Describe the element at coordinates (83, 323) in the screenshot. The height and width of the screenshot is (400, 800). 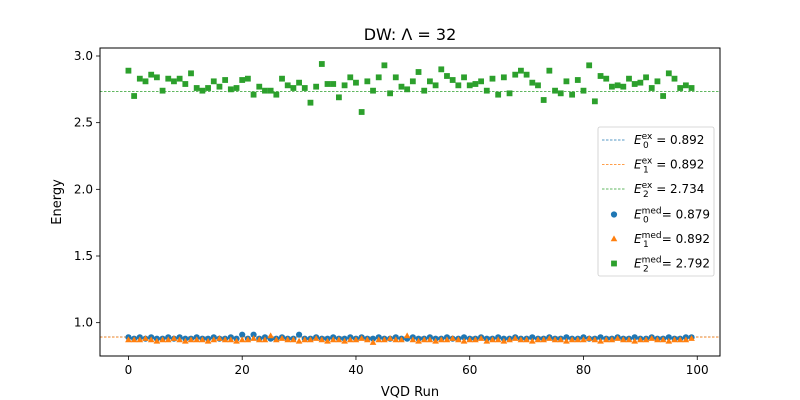
I see `y-tick-label-1: 1.0` at that location.